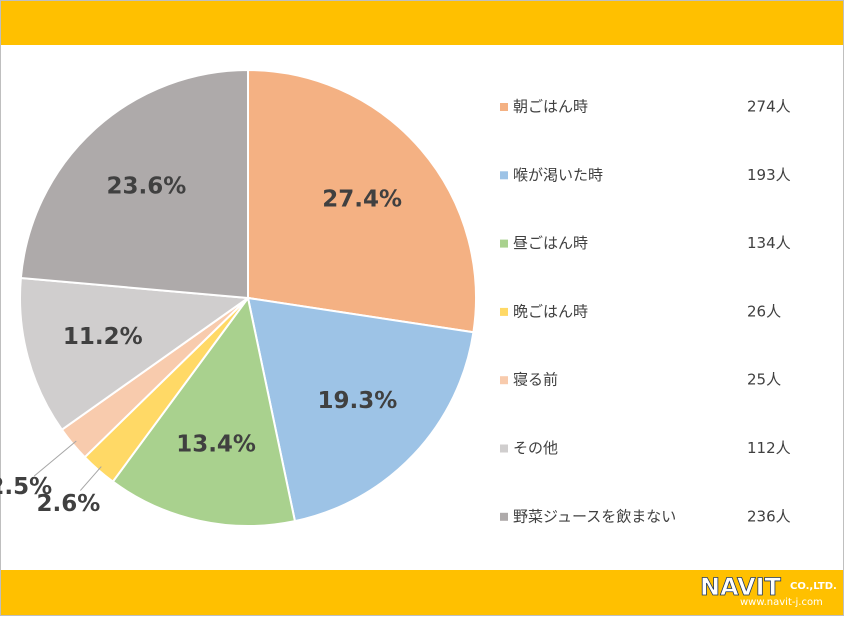 The width and height of the screenshot is (845, 617). Describe the element at coordinates (781, 602) in the screenshot. I see `logo-url: www.navit-j.com` at that location.